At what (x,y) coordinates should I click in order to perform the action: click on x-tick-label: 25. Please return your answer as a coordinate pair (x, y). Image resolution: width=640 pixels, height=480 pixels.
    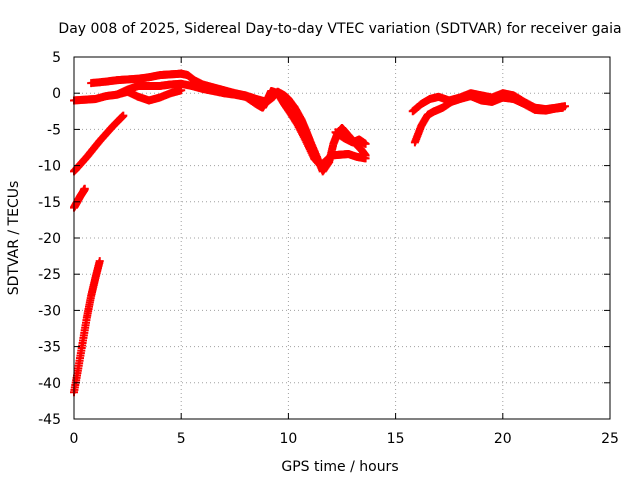
    Looking at the image, I should click on (610, 439).